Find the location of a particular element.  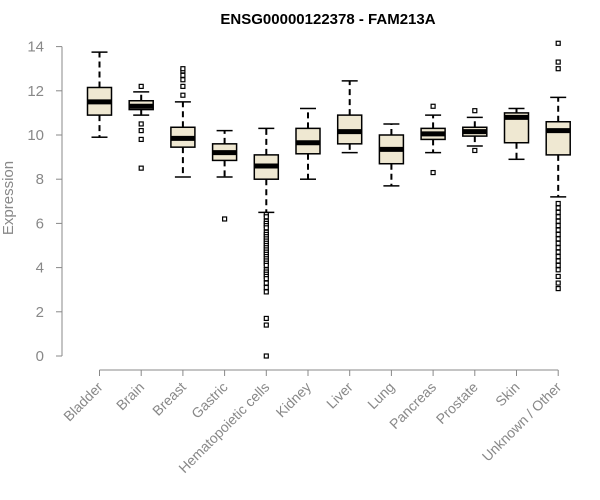

y-axis-label: Expression is located at coordinates (8, 198).